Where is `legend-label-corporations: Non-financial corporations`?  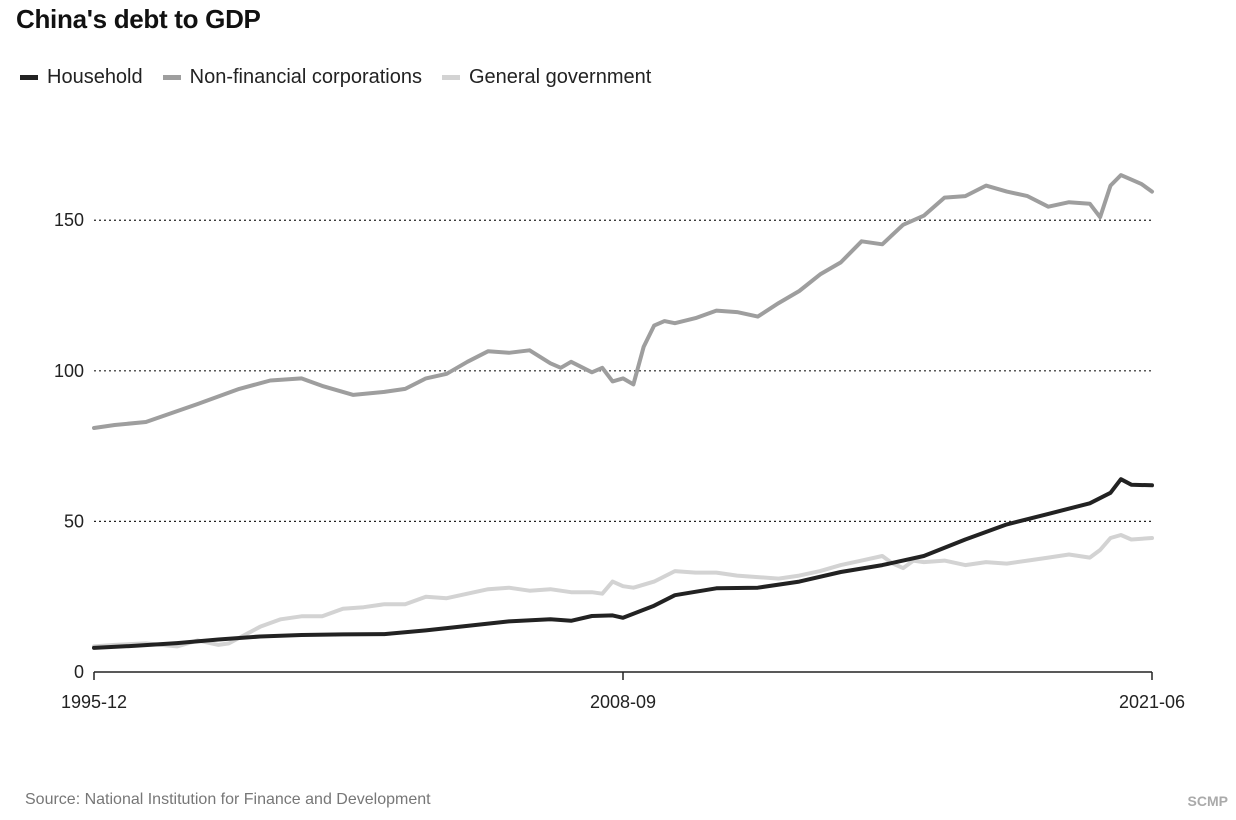
legend-label-corporations: Non-financial corporations is located at coordinates (305, 77).